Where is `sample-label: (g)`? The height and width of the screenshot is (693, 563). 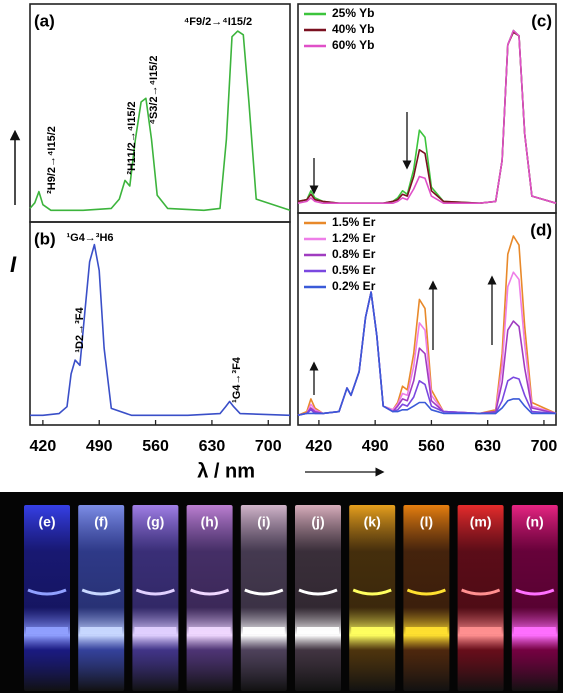 sample-label: (g) is located at coordinates (155, 522).